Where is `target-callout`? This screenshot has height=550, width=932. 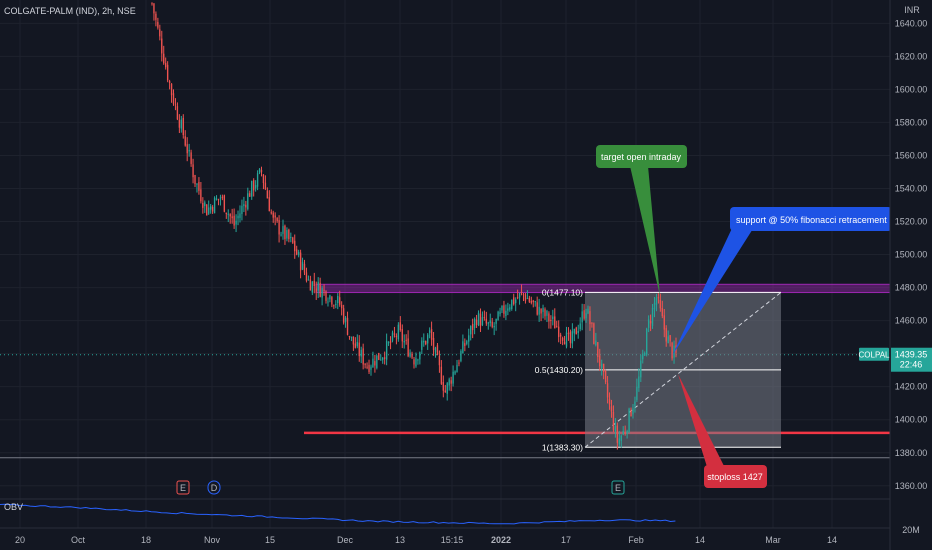
target-callout is located at coordinates (641, 156).